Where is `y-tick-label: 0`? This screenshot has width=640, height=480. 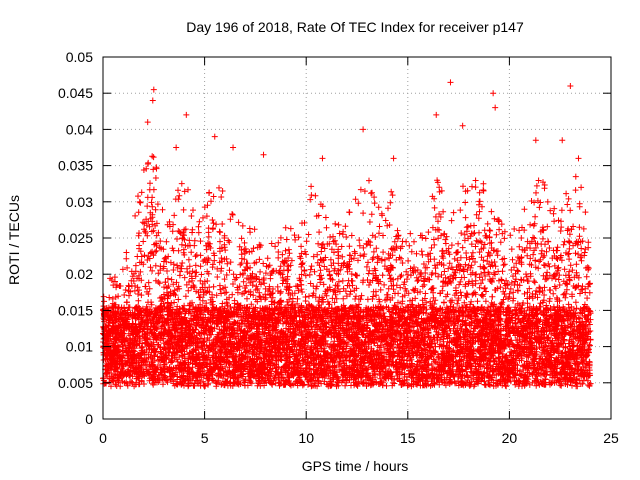 y-tick-label: 0 is located at coordinates (89, 419).